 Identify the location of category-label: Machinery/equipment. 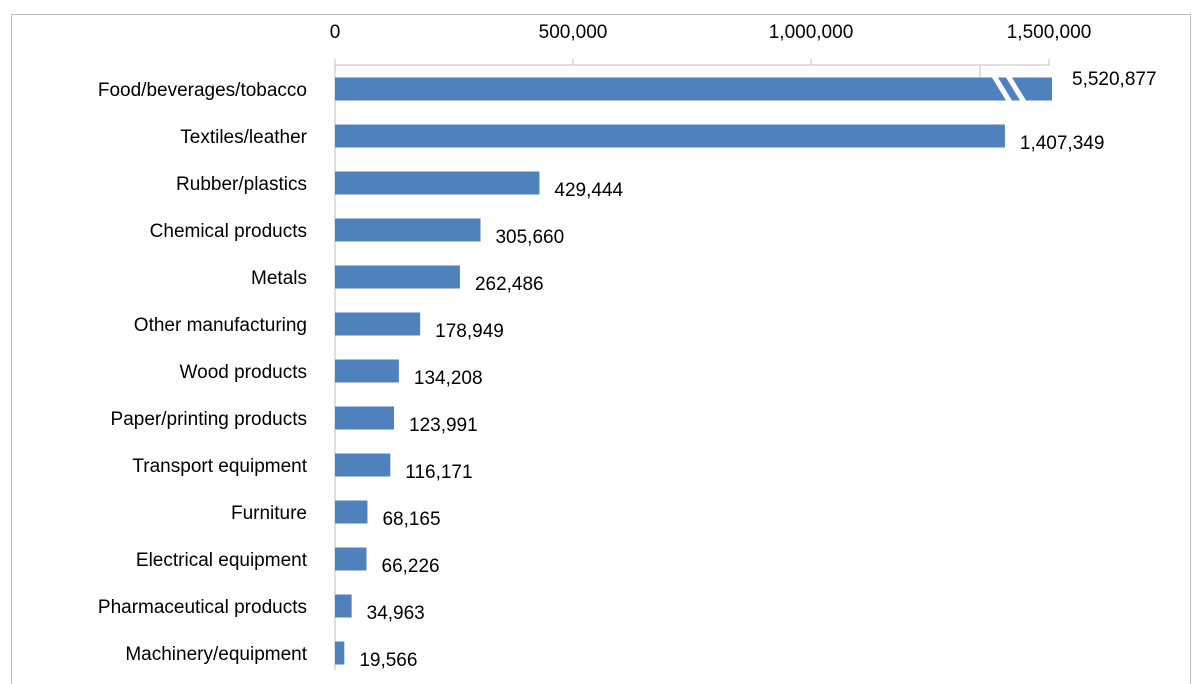
(216, 654).